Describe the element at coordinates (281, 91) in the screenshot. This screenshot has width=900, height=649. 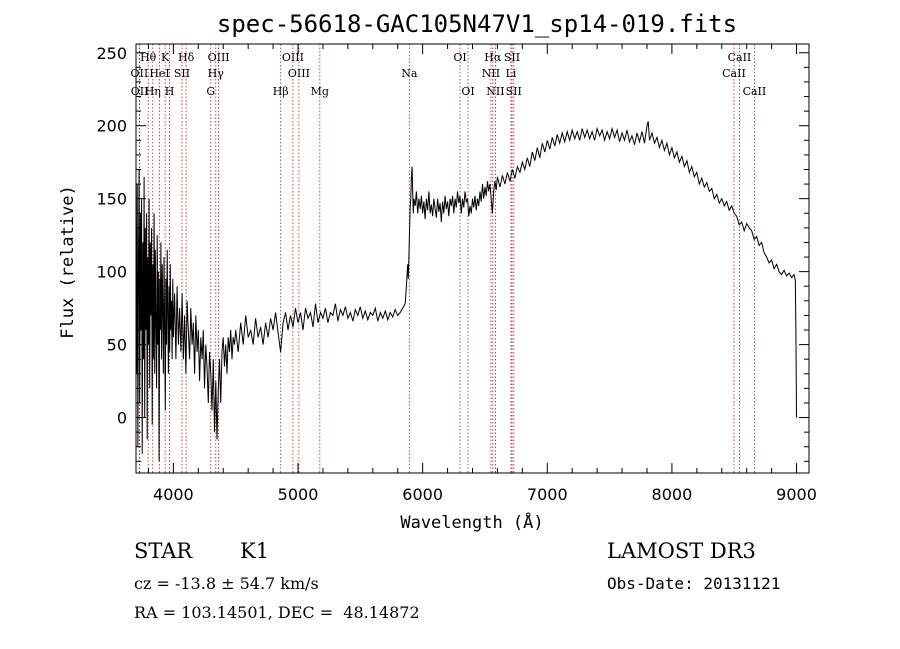
I see `line-label: Hβ` at that location.